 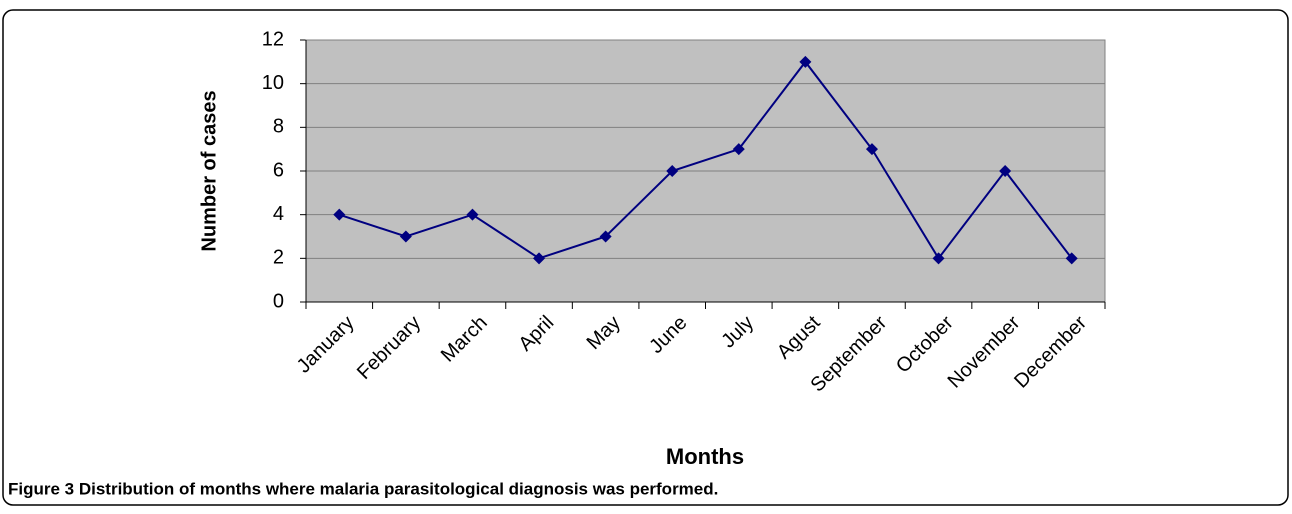 What do you see at coordinates (278, 127) in the screenshot?
I see `y-tick-label: 8` at bounding box center [278, 127].